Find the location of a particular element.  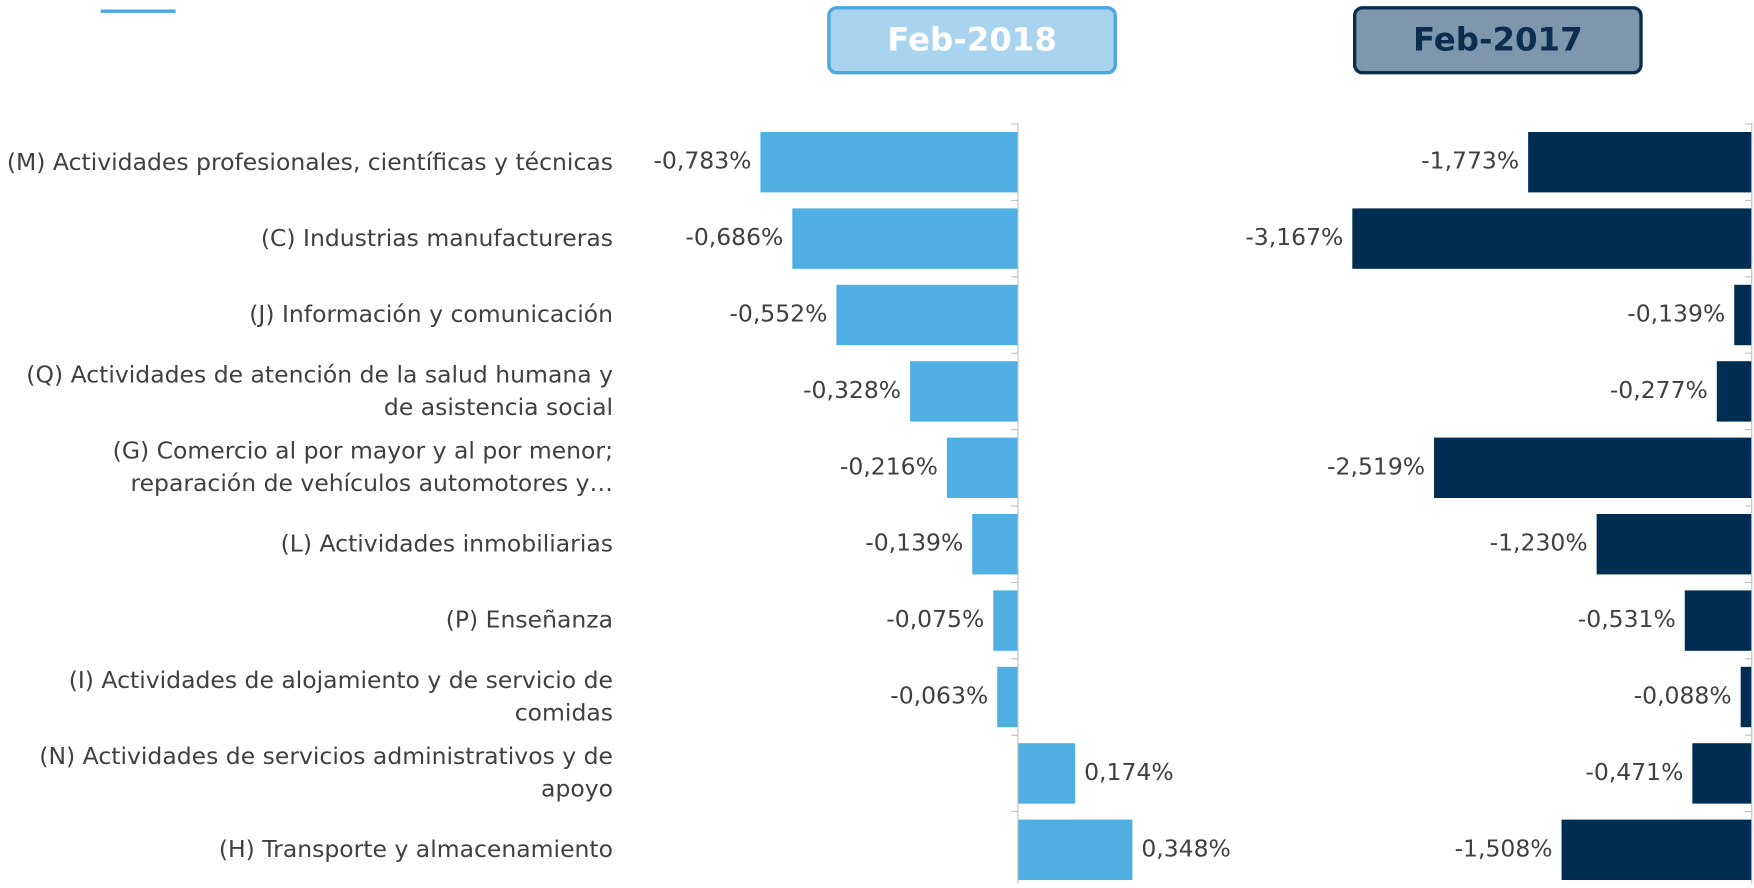

category-label: (J) Información y comunicación is located at coordinates (431, 314).